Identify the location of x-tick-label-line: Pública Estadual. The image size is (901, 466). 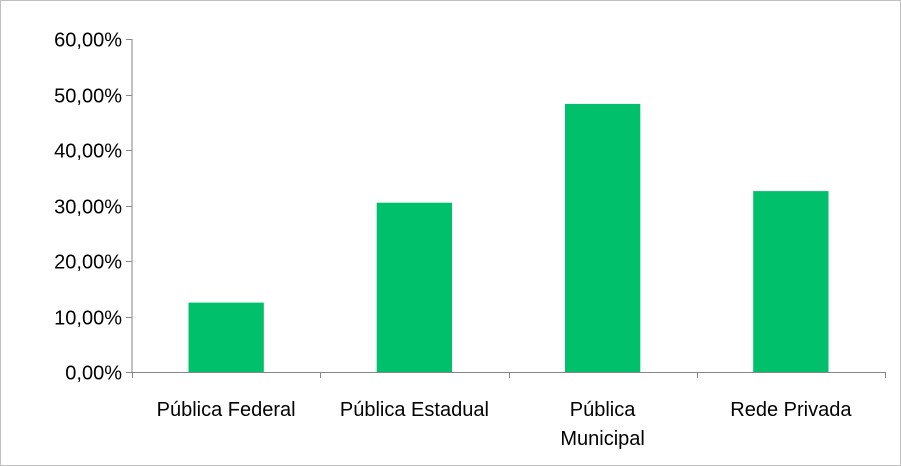
(414, 410).